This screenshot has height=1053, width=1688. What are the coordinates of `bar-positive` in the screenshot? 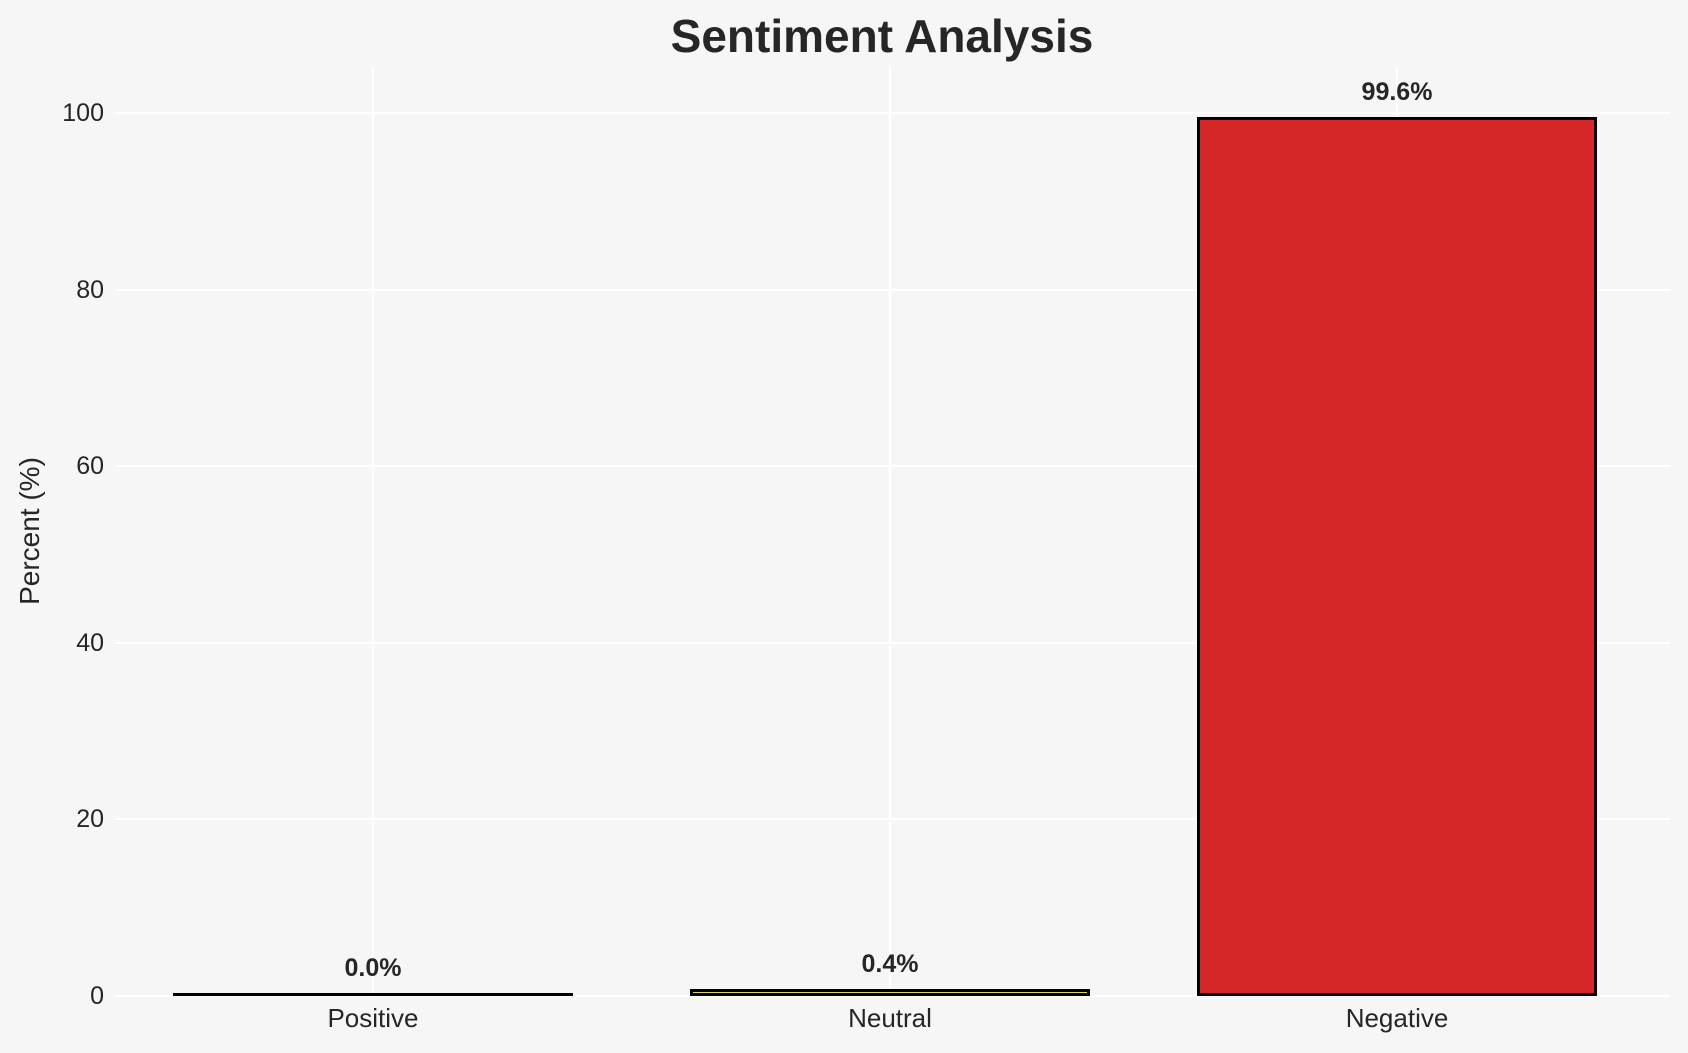 It's located at (373, 994).